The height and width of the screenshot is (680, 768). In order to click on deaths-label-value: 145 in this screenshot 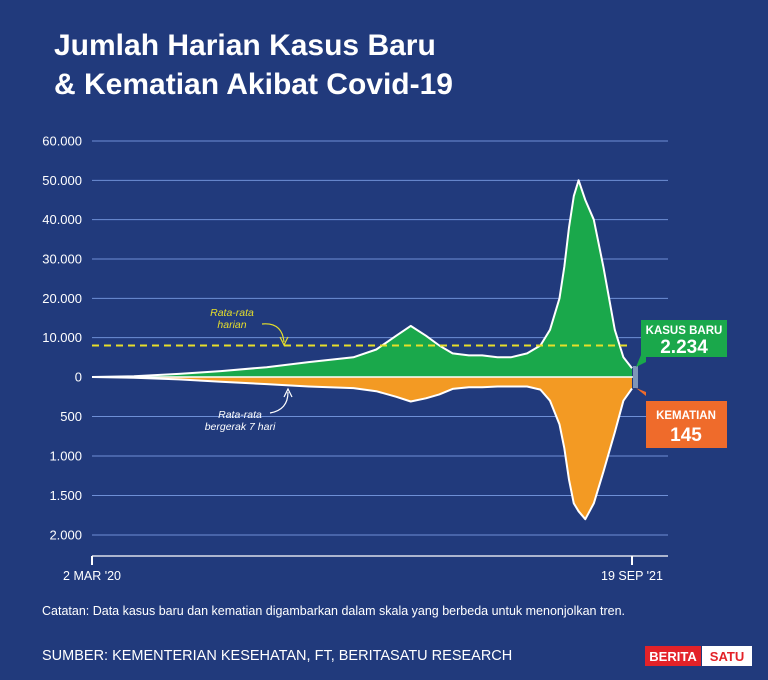, I will do `click(686, 435)`.